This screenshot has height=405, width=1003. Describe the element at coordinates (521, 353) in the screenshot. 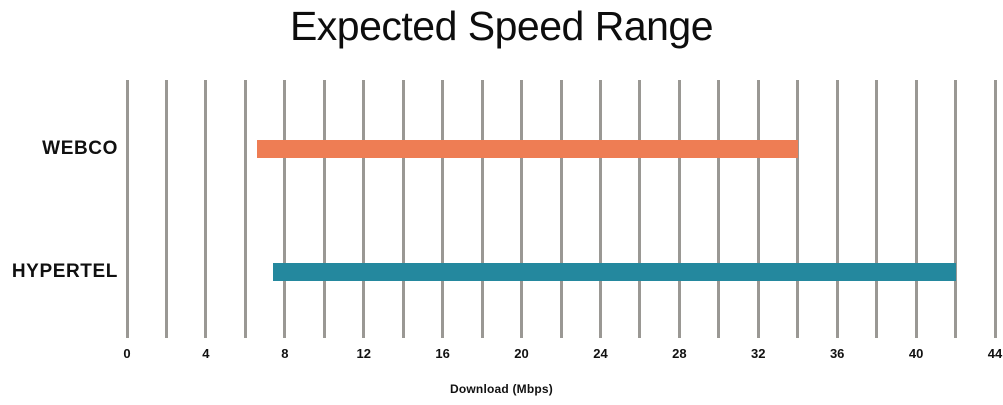

I see `x-tick-label: 20` at that location.